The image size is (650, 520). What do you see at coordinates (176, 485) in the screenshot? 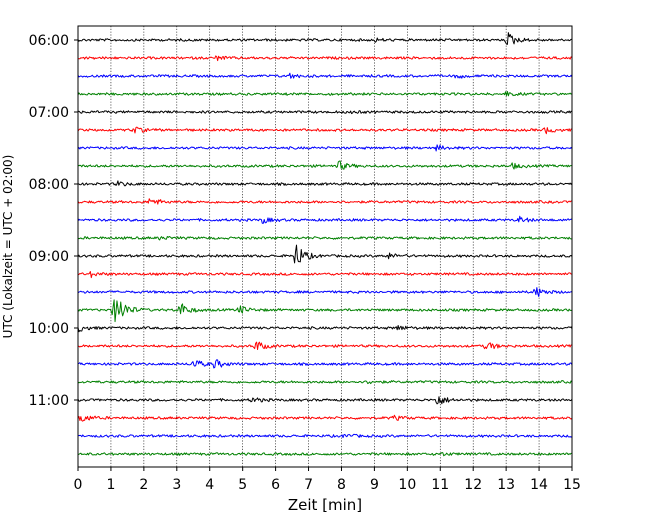
I see `x-tick-label: 3` at bounding box center [176, 485].